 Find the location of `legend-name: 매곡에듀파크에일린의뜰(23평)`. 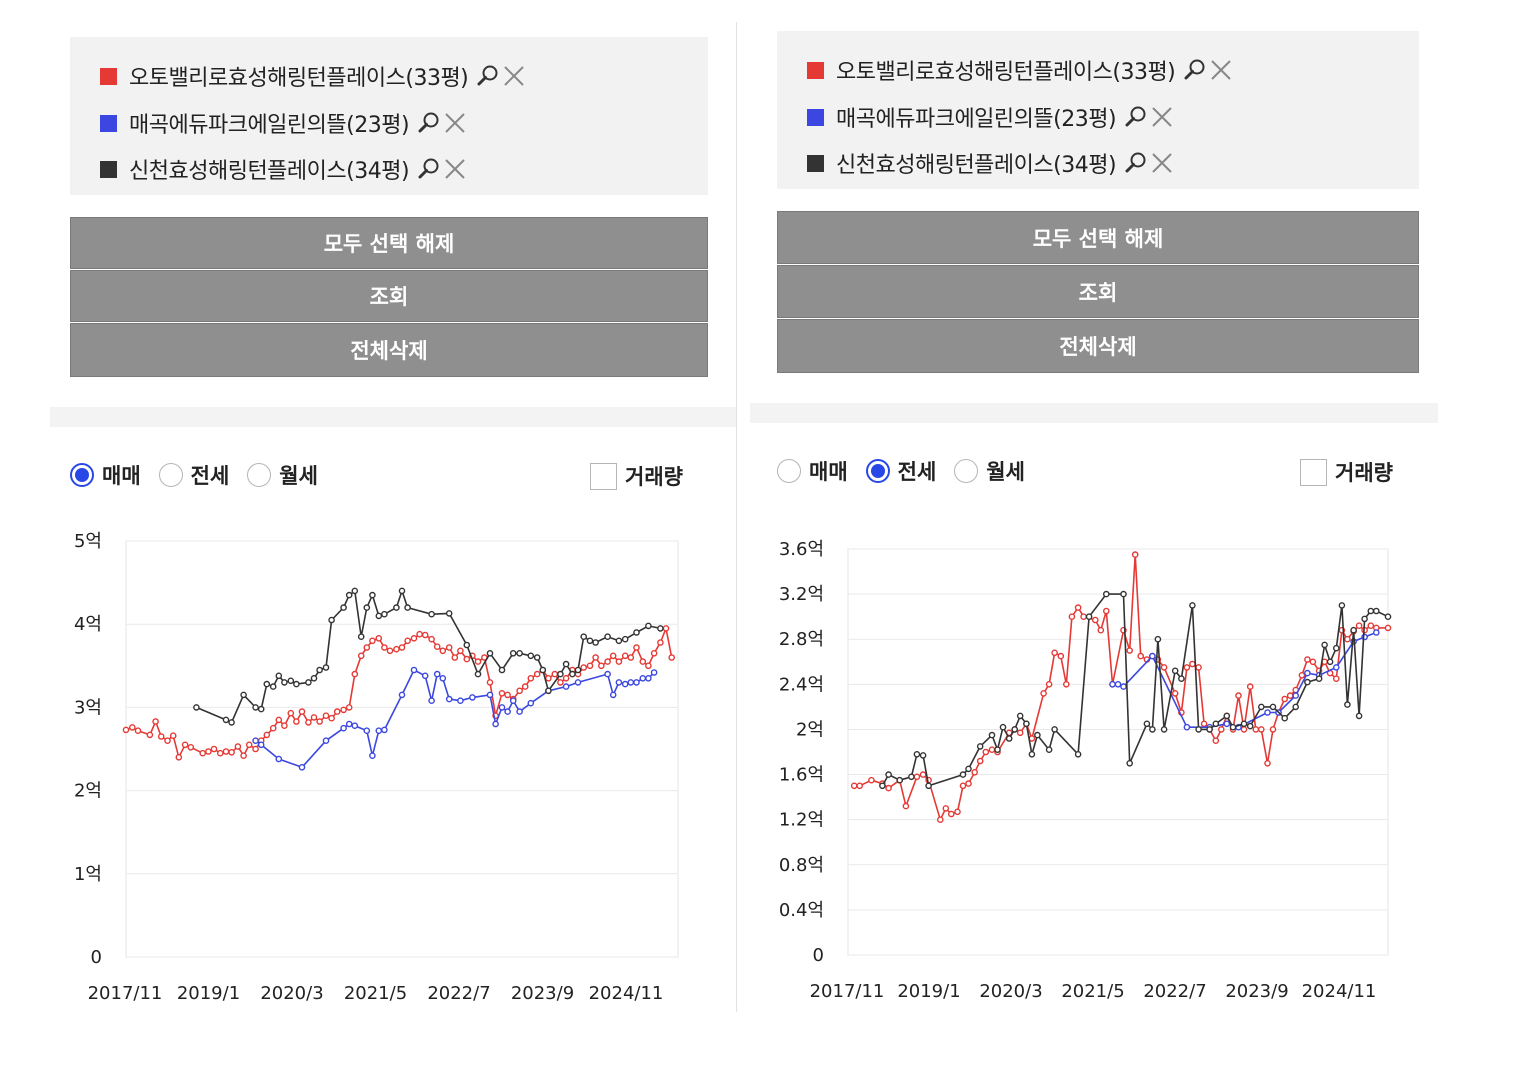

legend-name: 매곡에듀파크에일린의뜰(23평) is located at coordinates (269, 125).